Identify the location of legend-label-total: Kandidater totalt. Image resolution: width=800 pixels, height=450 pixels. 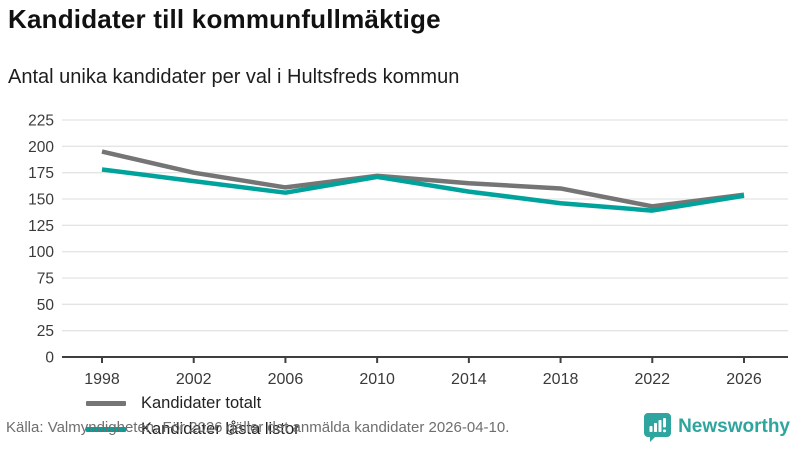
(201, 403).